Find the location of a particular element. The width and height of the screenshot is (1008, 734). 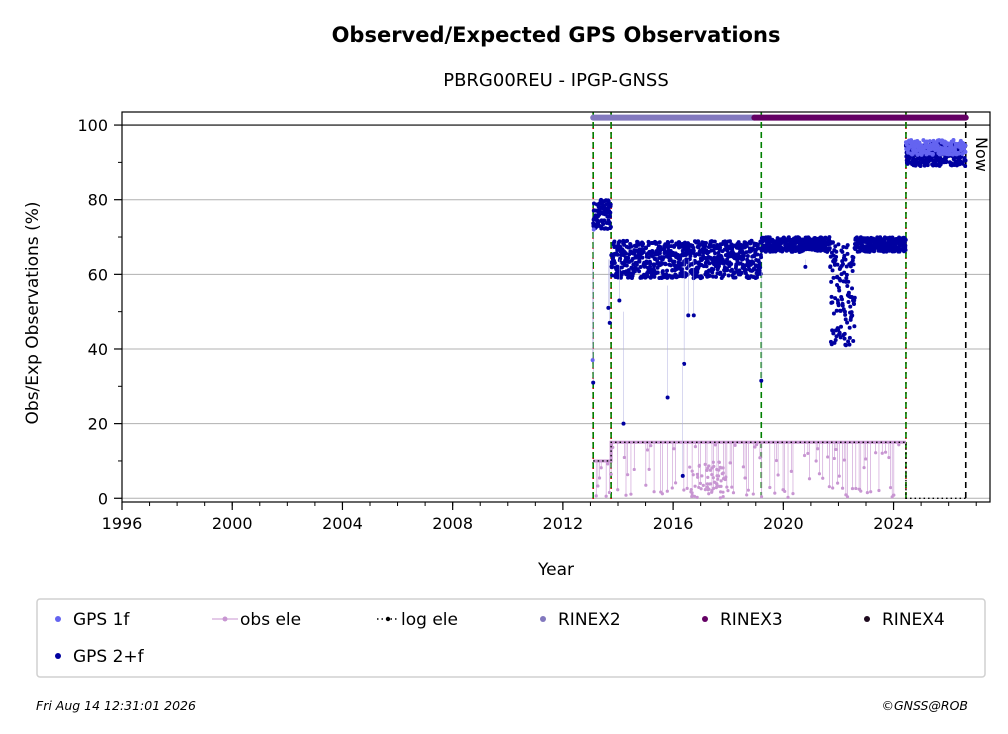

y-tick-label: 60 is located at coordinates (98, 274).